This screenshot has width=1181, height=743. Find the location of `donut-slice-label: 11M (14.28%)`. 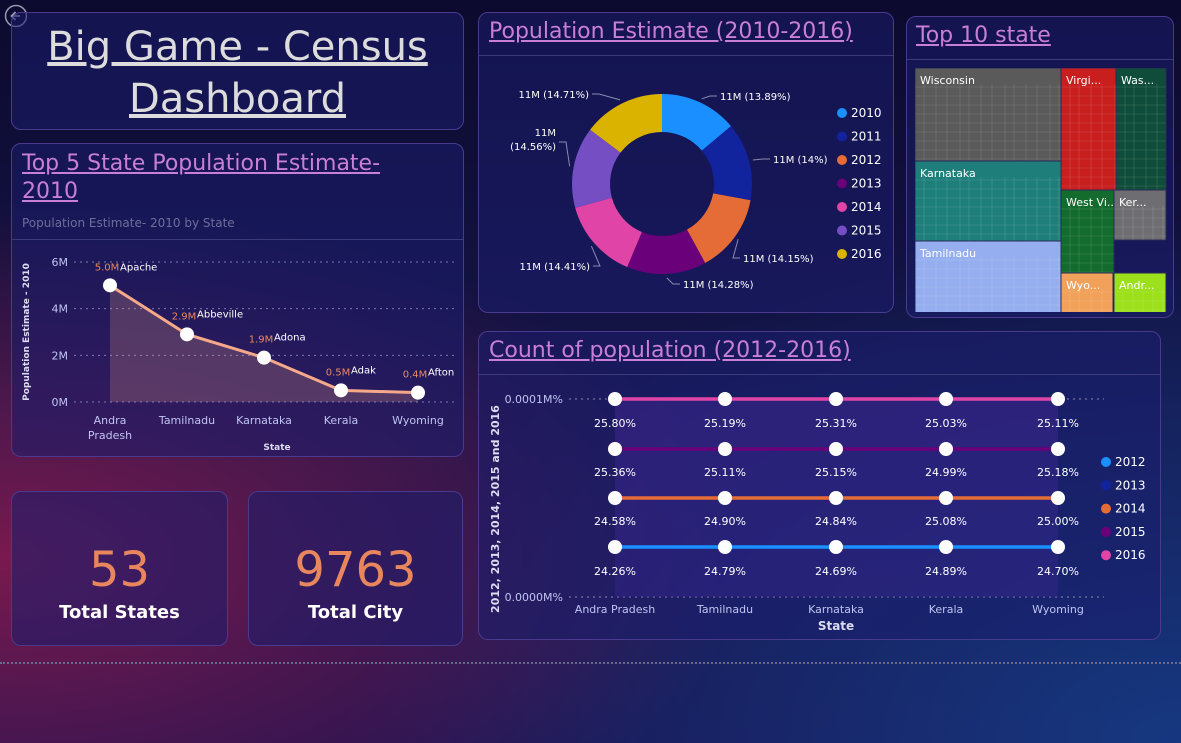

donut-slice-label: 11M (14.28%) is located at coordinates (718, 285).